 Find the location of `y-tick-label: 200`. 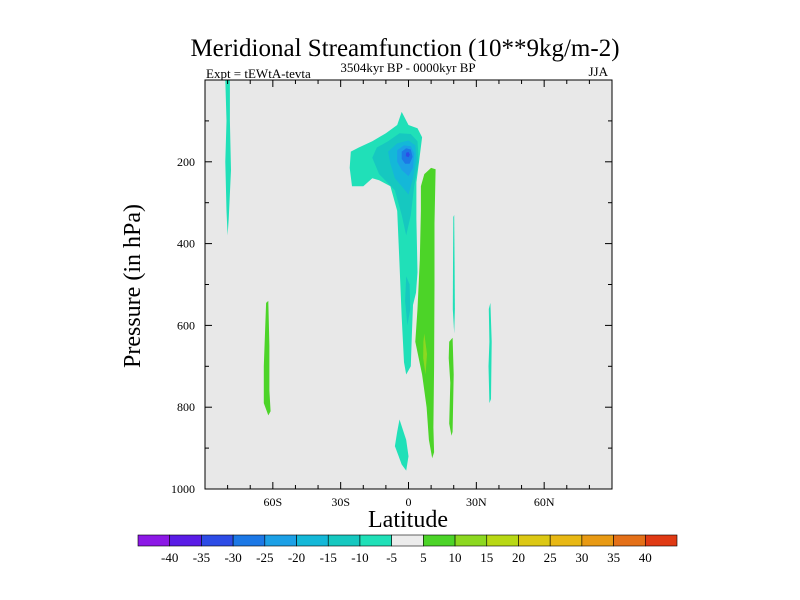

y-tick-label: 200 is located at coordinates (186, 162).